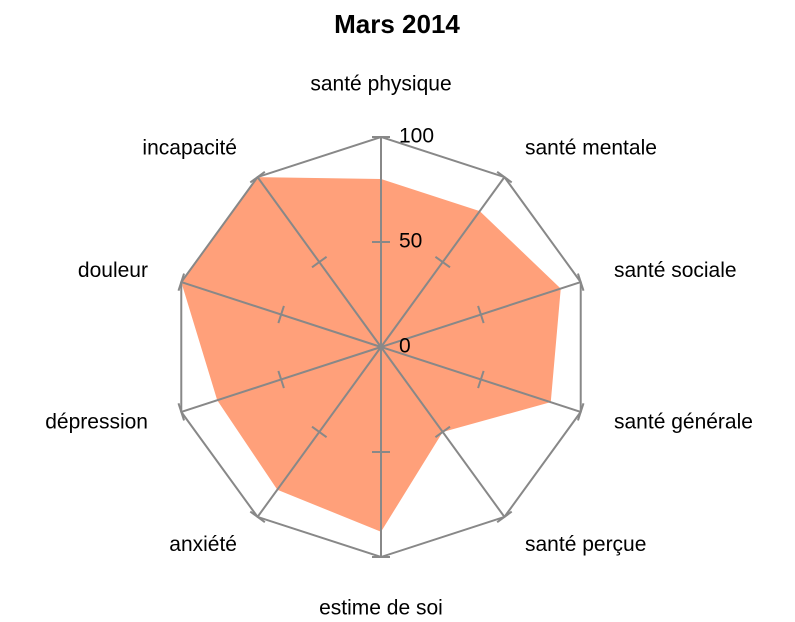  What do you see at coordinates (591, 147) in the screenshot?
I see `category-label: santé mentale` at bounding box center [591, 147].